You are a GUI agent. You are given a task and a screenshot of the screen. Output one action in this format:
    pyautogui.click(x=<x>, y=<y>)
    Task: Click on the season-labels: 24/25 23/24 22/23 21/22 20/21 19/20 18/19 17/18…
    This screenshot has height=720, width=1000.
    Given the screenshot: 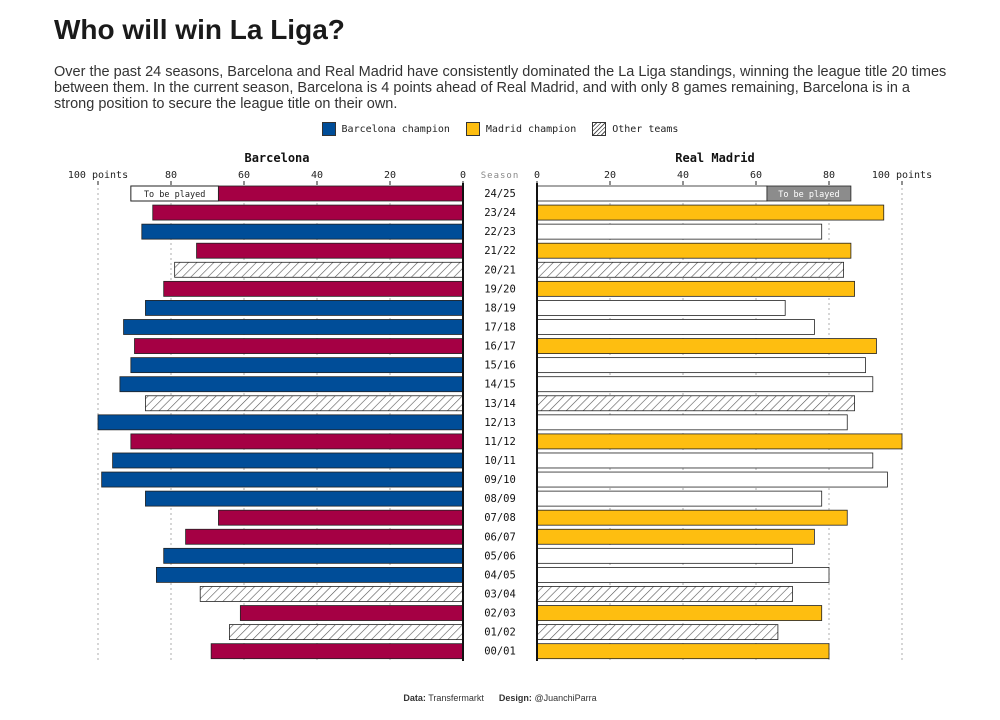 What is the action you would take?
    pyautogui.click(x=500, y=423)
    